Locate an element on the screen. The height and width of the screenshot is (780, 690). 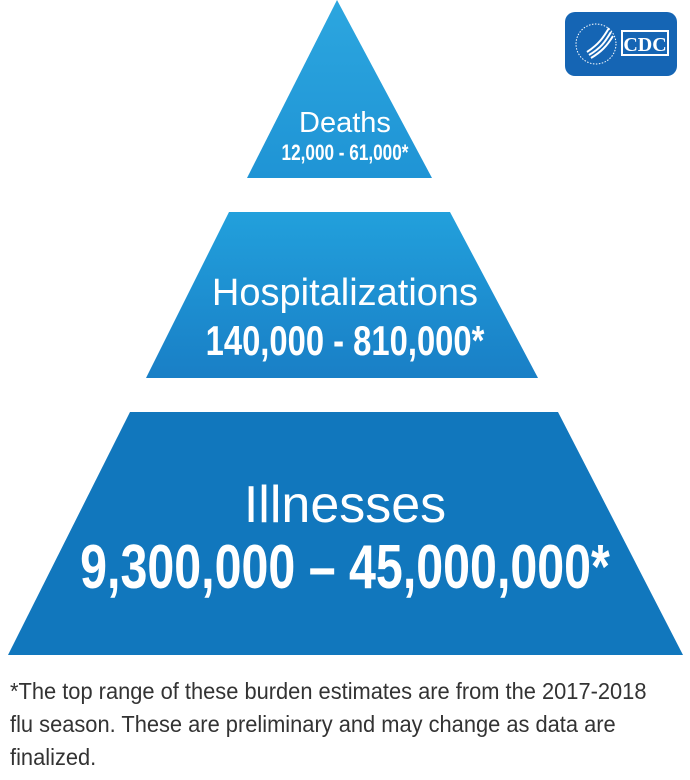
tier-hospitalizations-shape is located at coordinates (342, 295).